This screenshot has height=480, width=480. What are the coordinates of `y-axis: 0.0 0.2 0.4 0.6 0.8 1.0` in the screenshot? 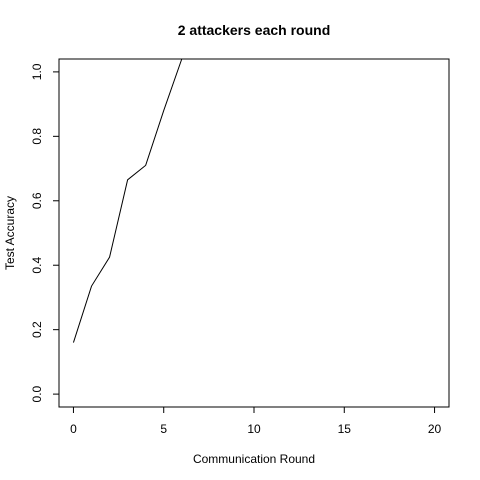 It's located at (44, 232).